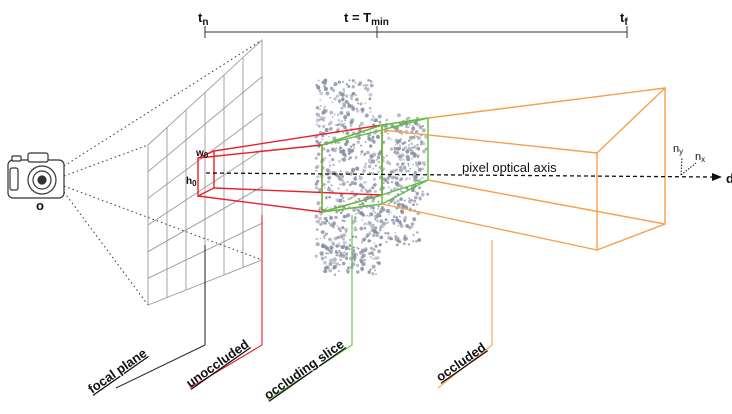 Image resolution: width=732 pixels, height=414 pixels. What do you see at coordinates (203, 19) in the screenshot?
I see `t-near-label: tn` at bounding box center [203, 19].